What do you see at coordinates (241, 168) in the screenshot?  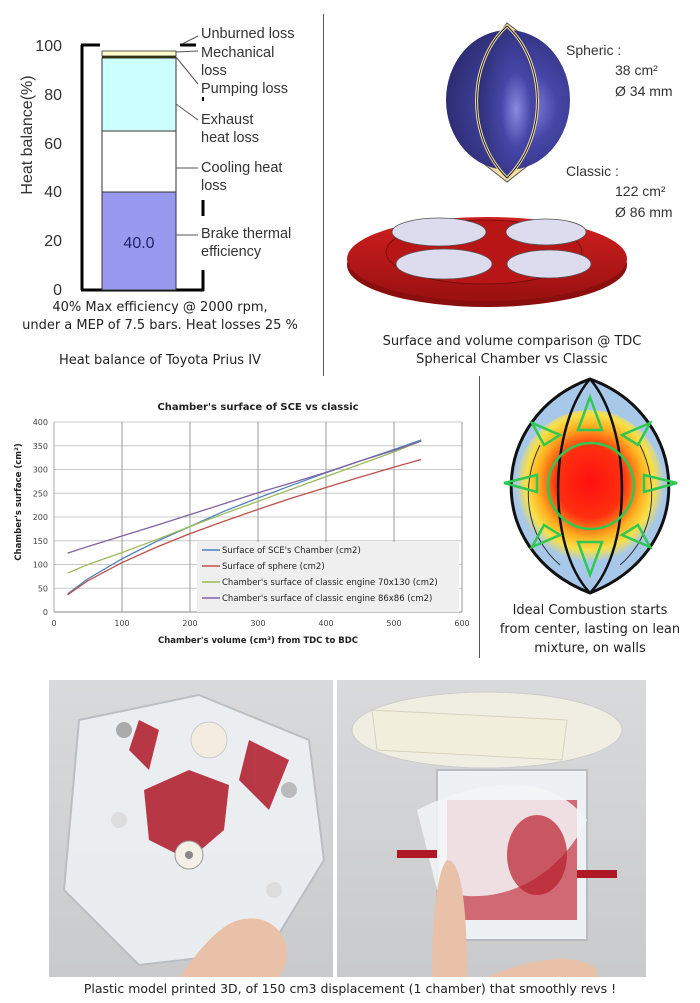 I see `svg-text: Cooling heat` at bounding box center [241, 168].